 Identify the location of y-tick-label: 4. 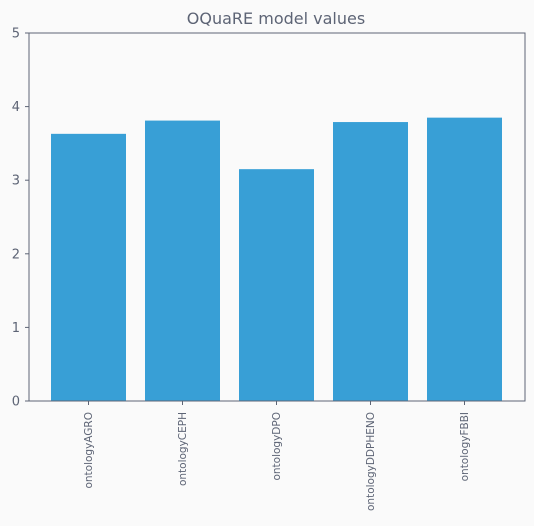
(16, 107).